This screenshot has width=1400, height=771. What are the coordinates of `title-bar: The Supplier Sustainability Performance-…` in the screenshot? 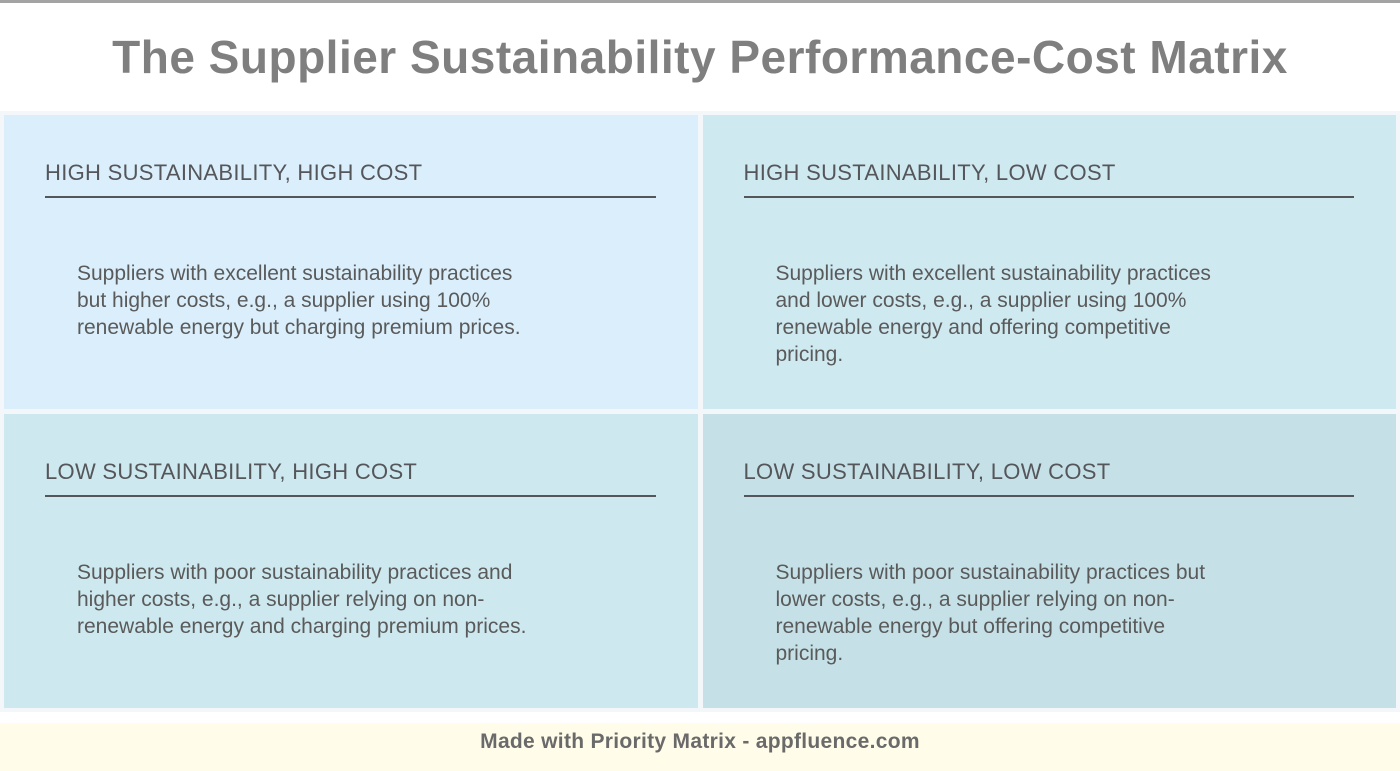 It's located at (700, 57).